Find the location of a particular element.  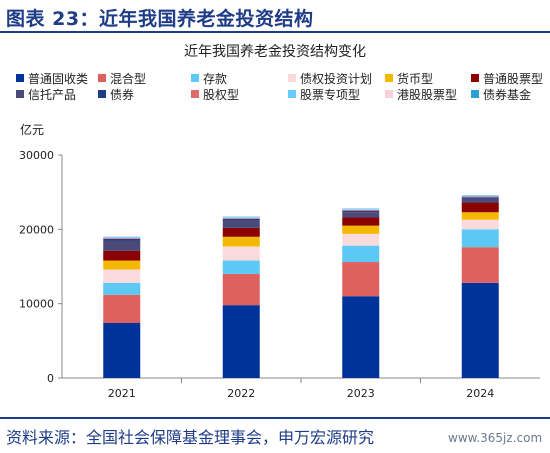

x-tick-label: 2024 is located at coordinates (480, 393).